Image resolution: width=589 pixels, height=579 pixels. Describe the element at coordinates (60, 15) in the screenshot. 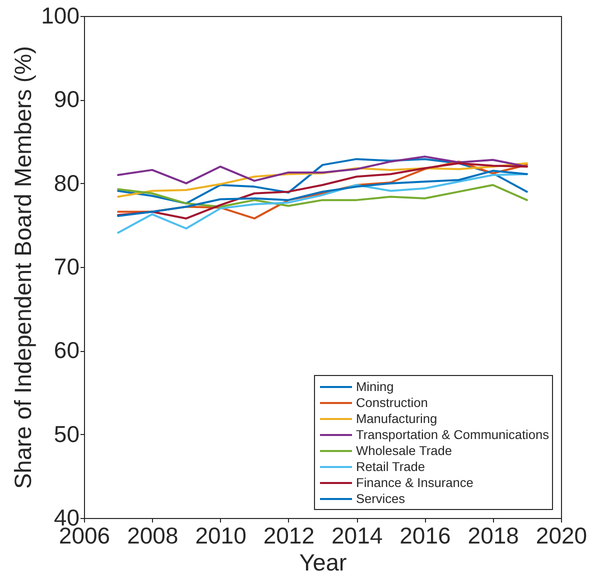

I see `y-tick-label: 100` at that location.